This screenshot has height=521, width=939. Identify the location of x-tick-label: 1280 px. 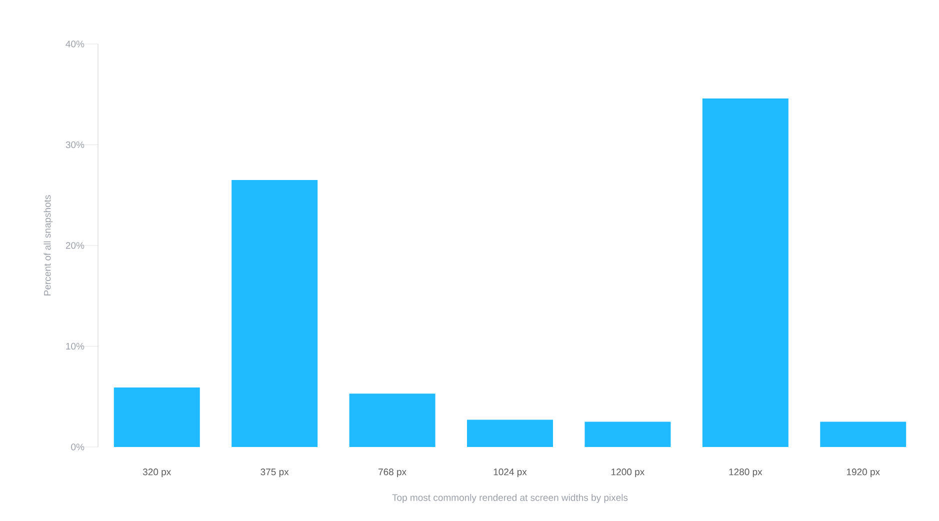
(745, 473).